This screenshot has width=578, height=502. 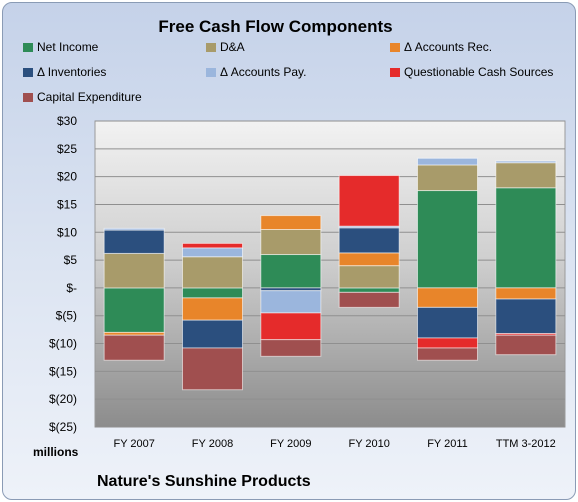 I want to click on y-tick-label: $(5), so click(x=66, y=316).